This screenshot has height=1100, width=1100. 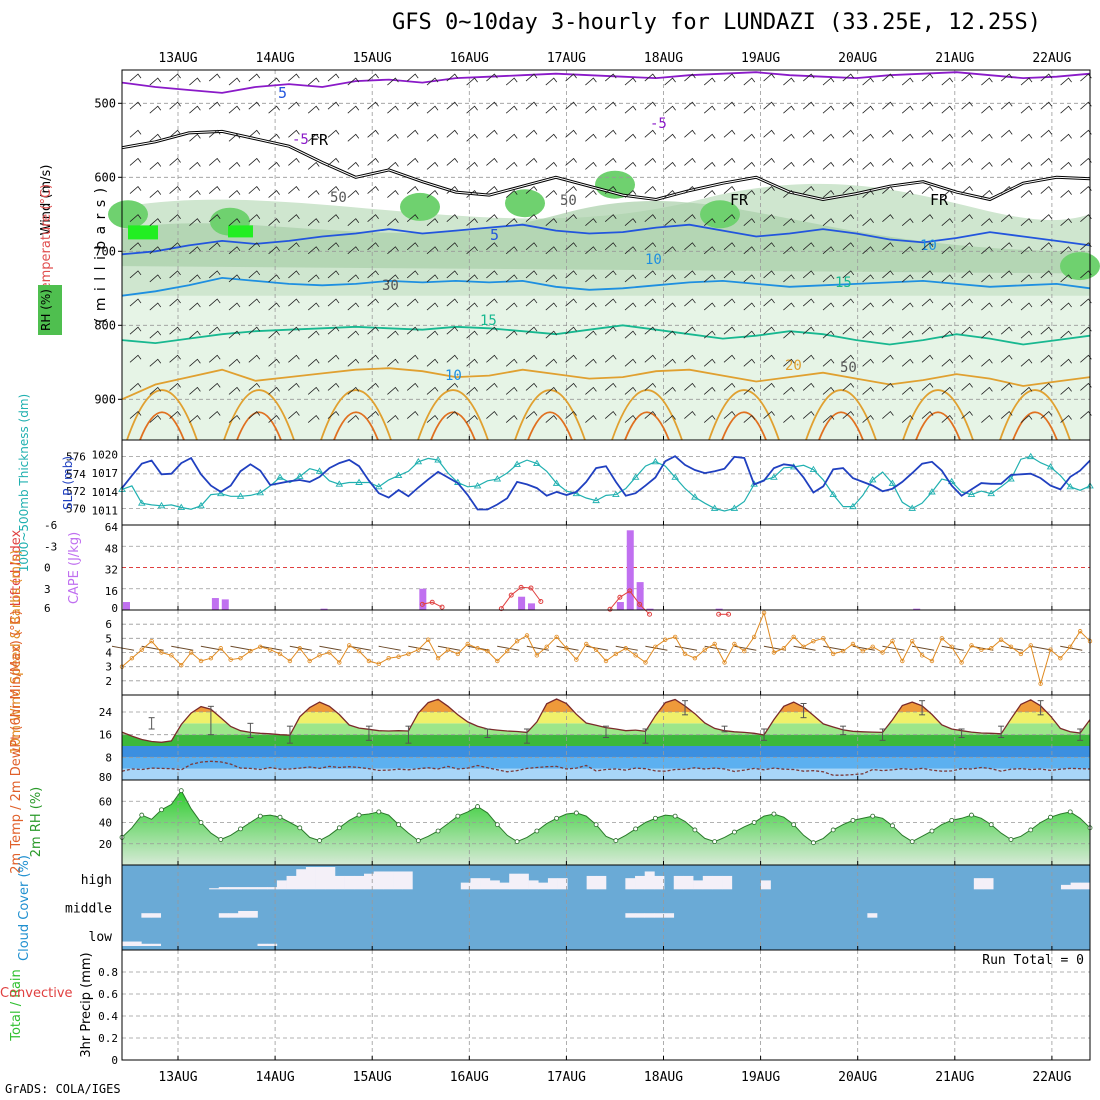 What do you see at coordinates (453, 426) in the screenshot?
I see `isotherm-hot` at bounding box center [453, 426].